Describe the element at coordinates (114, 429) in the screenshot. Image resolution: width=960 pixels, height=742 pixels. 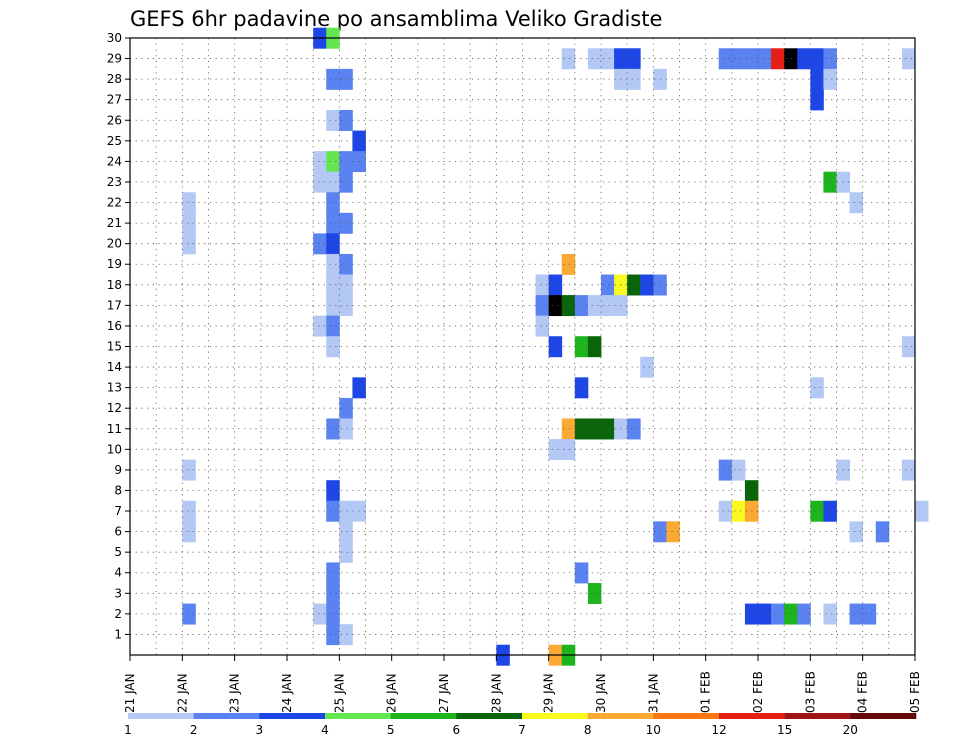
I see `y-tick-label: 11` at that location.